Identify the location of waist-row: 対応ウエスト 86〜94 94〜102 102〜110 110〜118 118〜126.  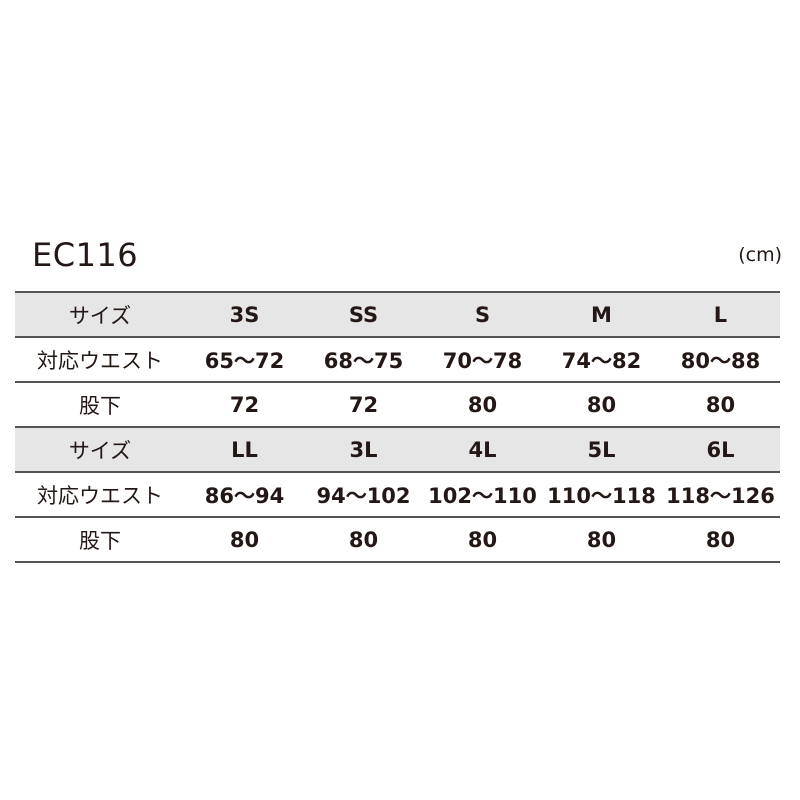
(397, 495).